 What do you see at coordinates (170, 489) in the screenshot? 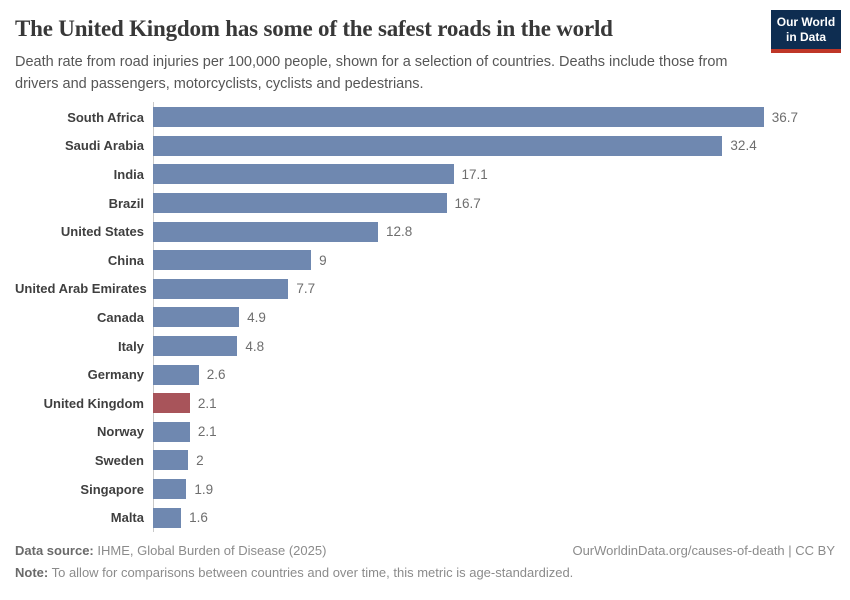
I see `bar-singapore` at bounding box center [170, 489].